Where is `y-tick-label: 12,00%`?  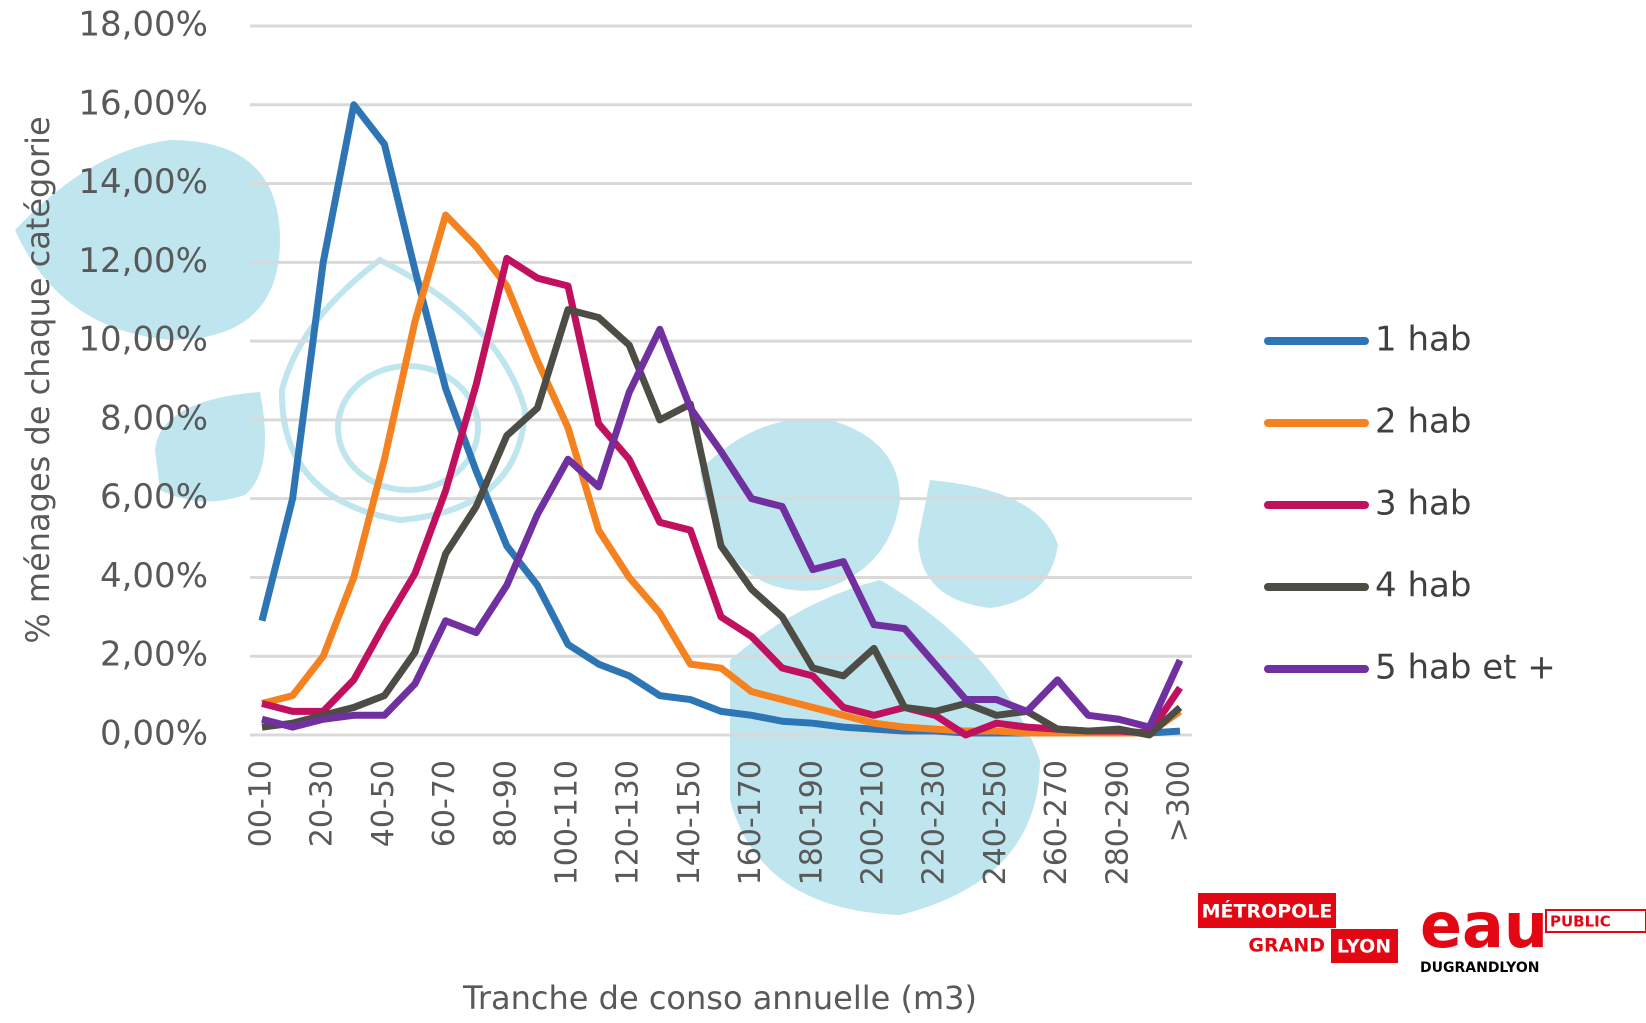 y-tick-label: 12,00% is located at coordinates (143, 261).